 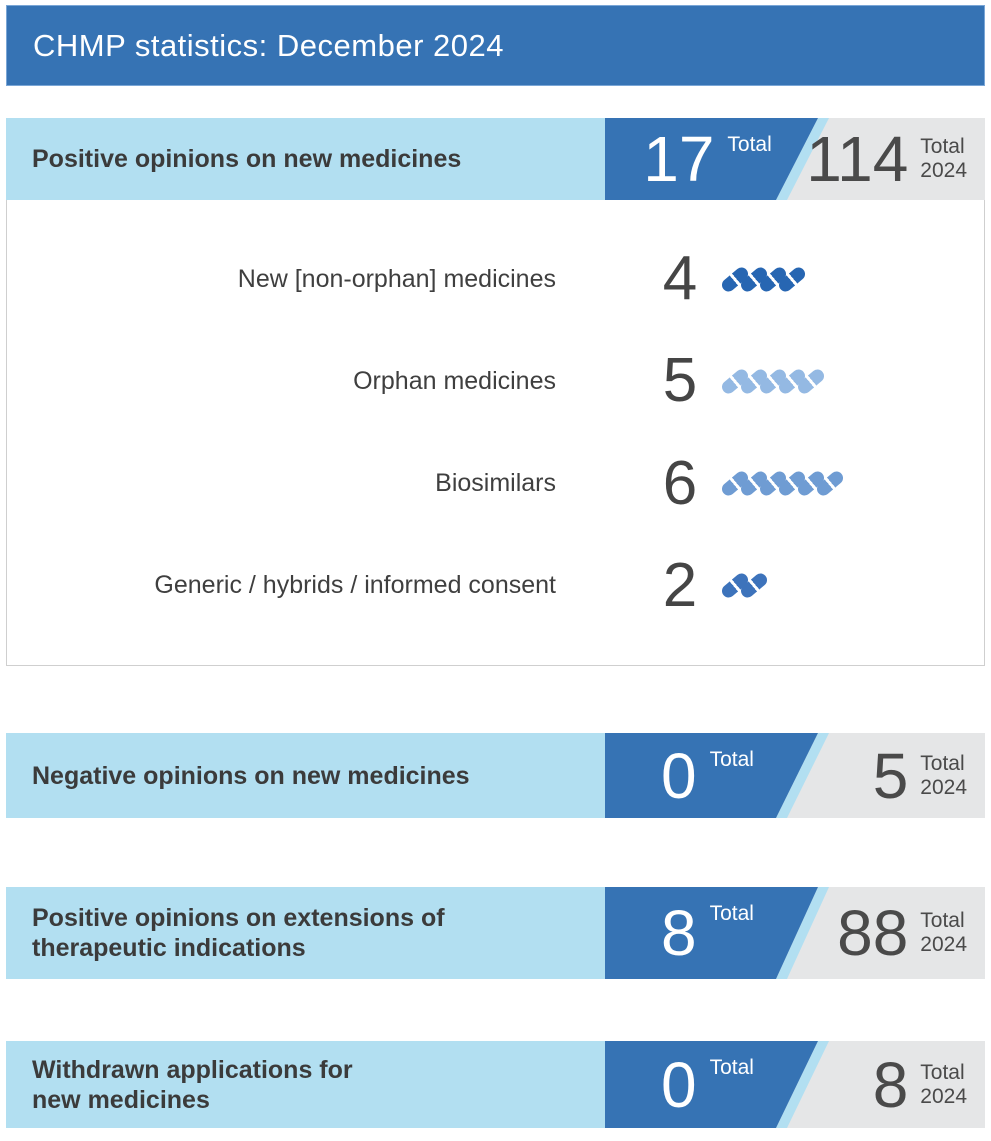 I want to click on breakdown-row-generic-hybrid: Generic / hybrids / informed consent 2, so click(x=495, y=585).